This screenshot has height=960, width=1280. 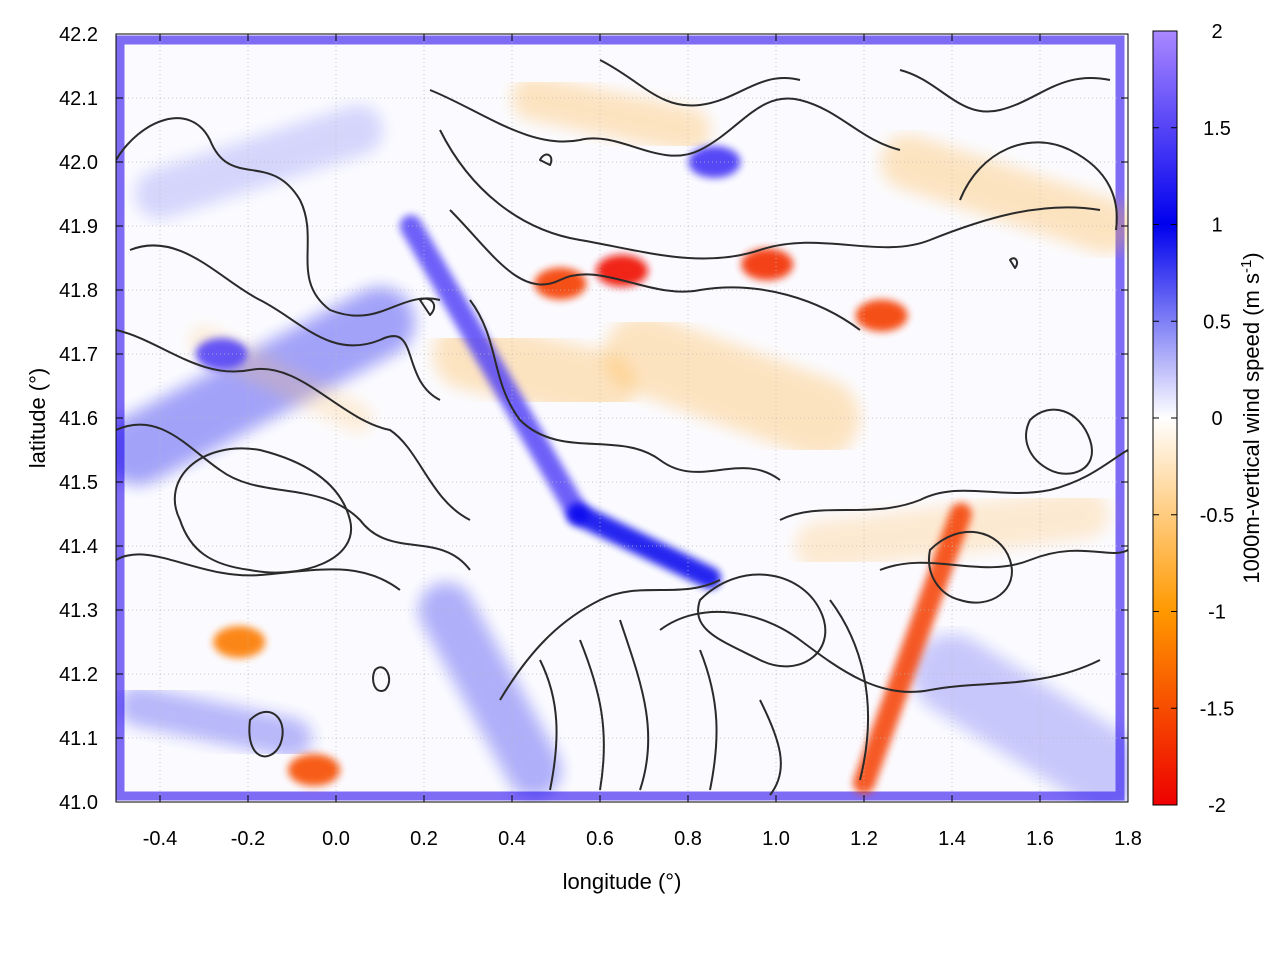 I want to click on colorbar-tick-label: -1, so click(x=1217, y=613).